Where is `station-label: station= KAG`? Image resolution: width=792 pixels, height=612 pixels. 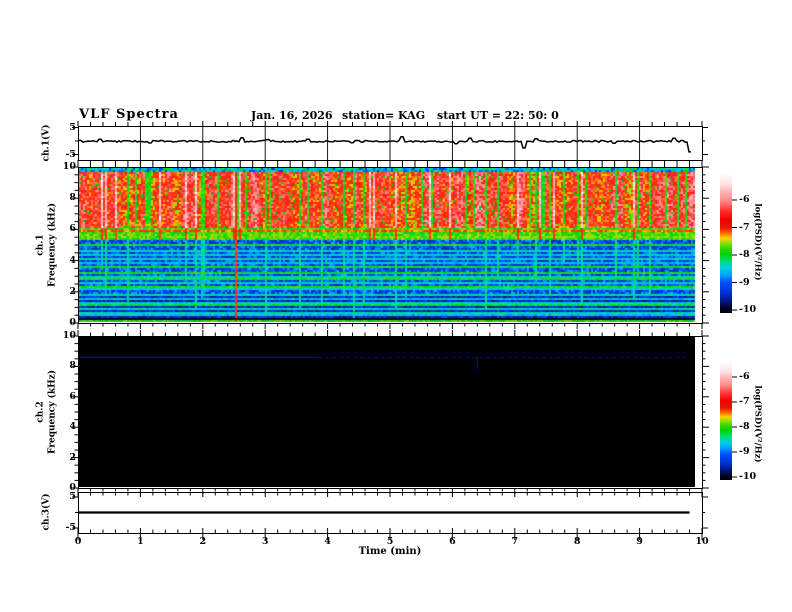 station-label: station= KAG is located at coordinates (384, 115).